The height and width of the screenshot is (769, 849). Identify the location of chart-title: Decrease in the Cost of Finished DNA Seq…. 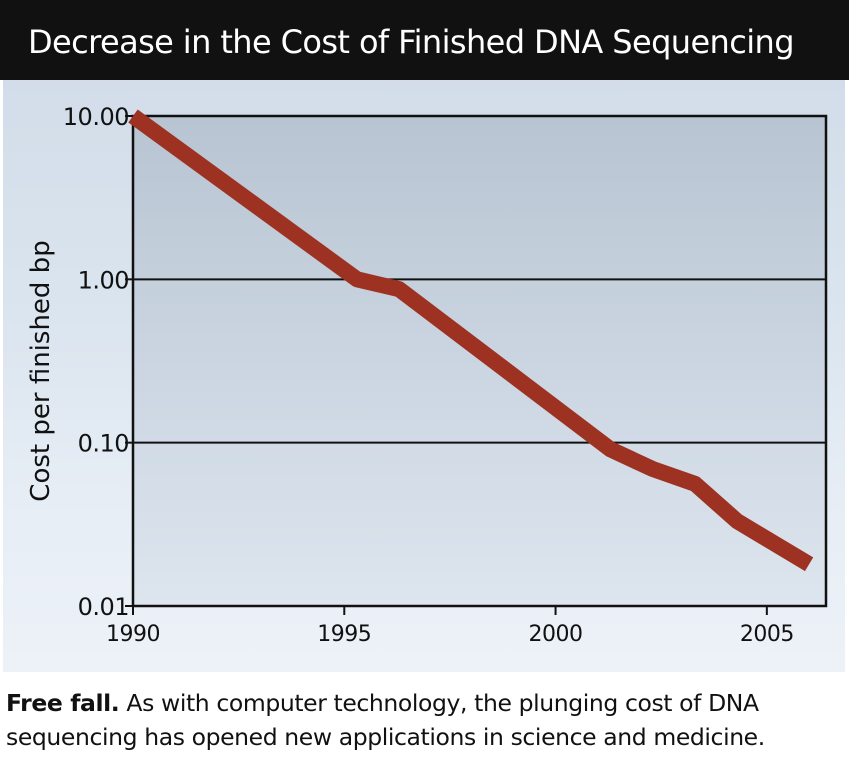
(411, 42).